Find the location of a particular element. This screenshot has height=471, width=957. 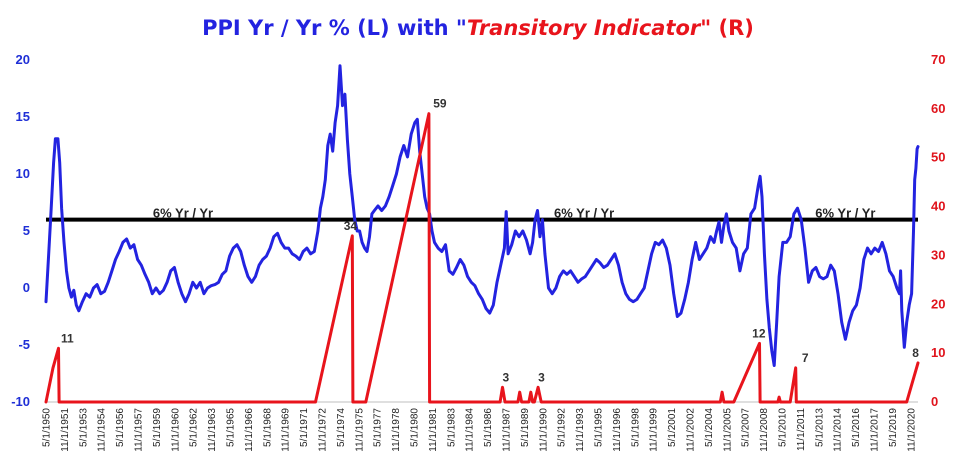

x-axis-tick-label: 11/1/1987 is located at coordinates (506, 430).